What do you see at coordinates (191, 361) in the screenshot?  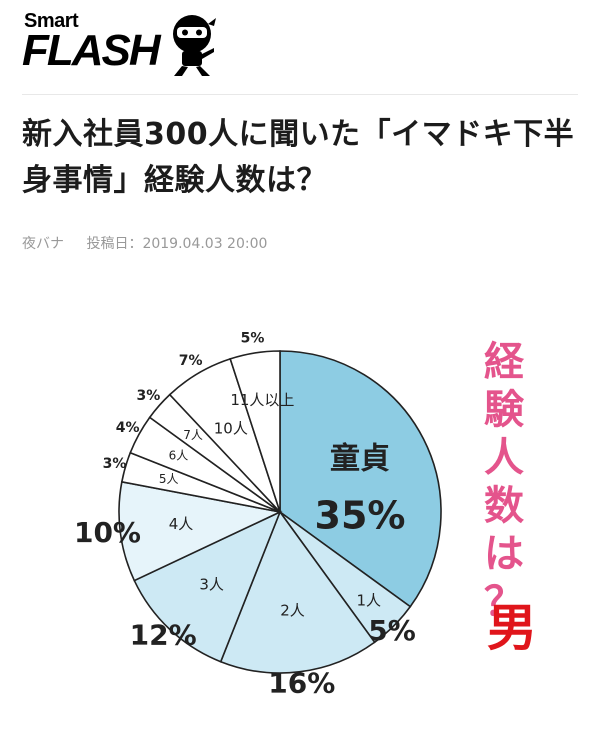 I see `slice-percentage: 7%` at bounding box center [191, 361].